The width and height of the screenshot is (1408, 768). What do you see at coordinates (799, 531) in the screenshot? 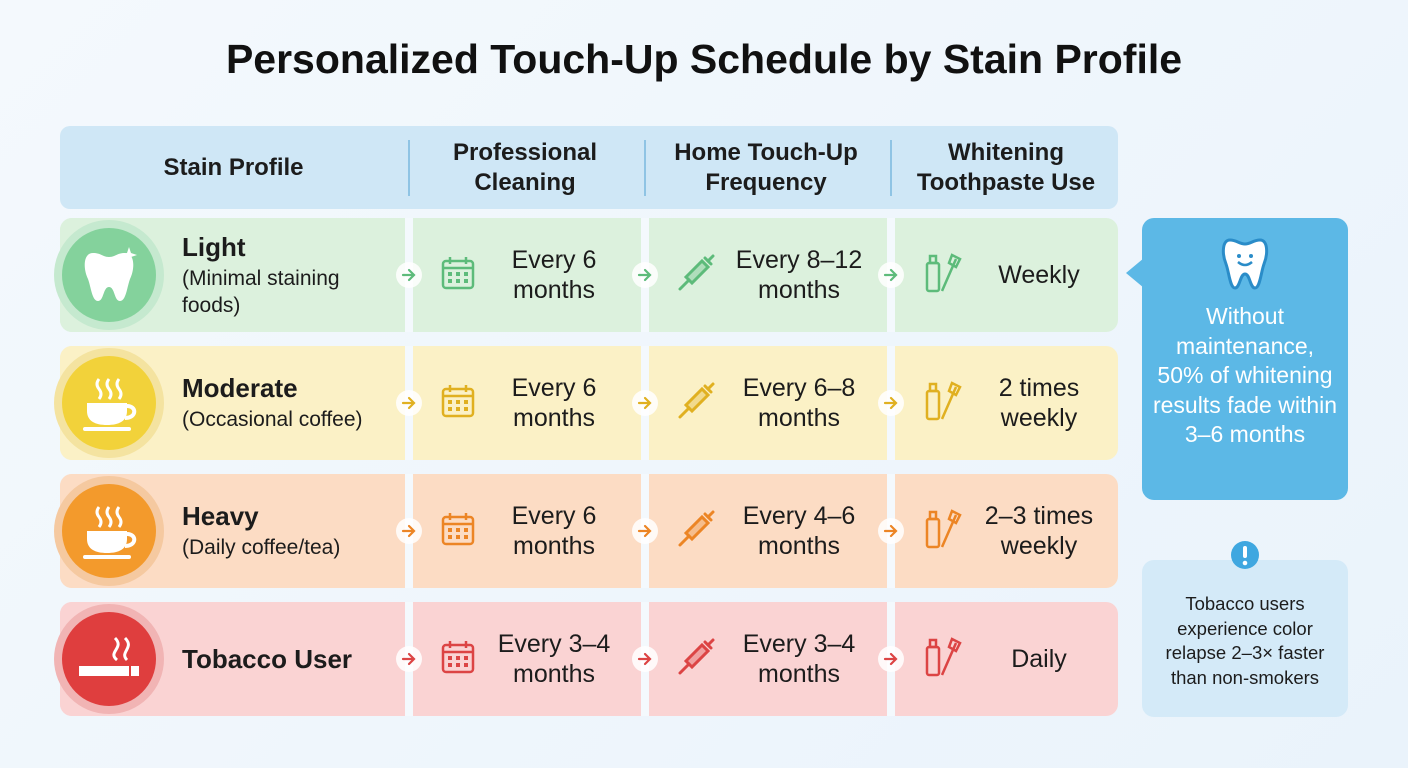
I see `cell-text: Every 4–6 months` at bounding box center [799, 531].